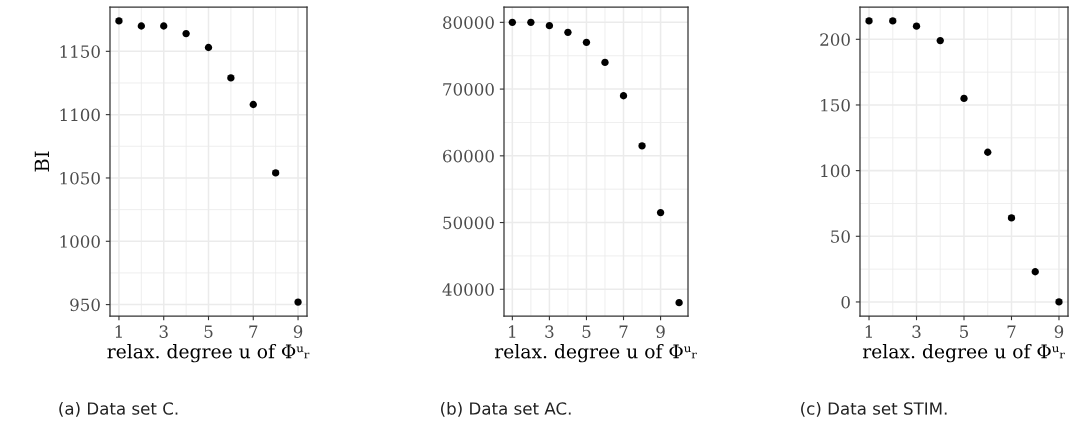 Image resolution: width=1089 pixels, height=443 pixels. What do you see at coordinates (468, 223) in the screenshot?
I see `y-tick-label: 50000` at bounding box center [468, 223].